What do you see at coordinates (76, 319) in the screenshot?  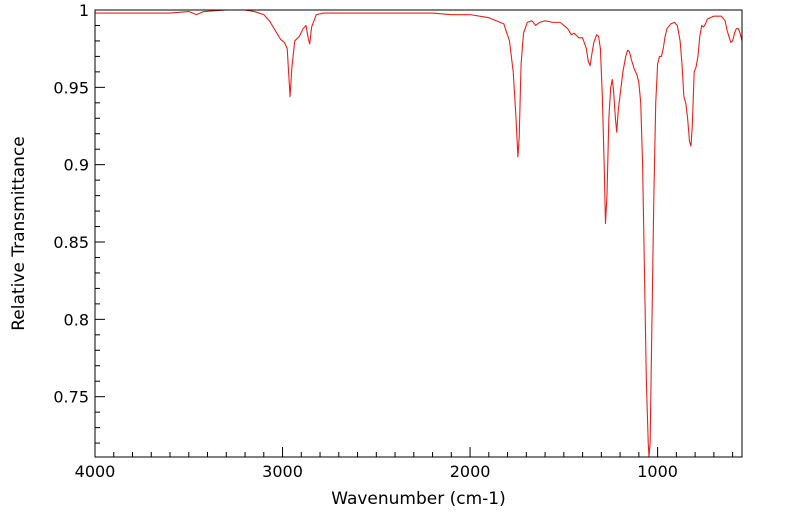 I see `y-tick-label: 0.8` at bounding box center [76, 319].